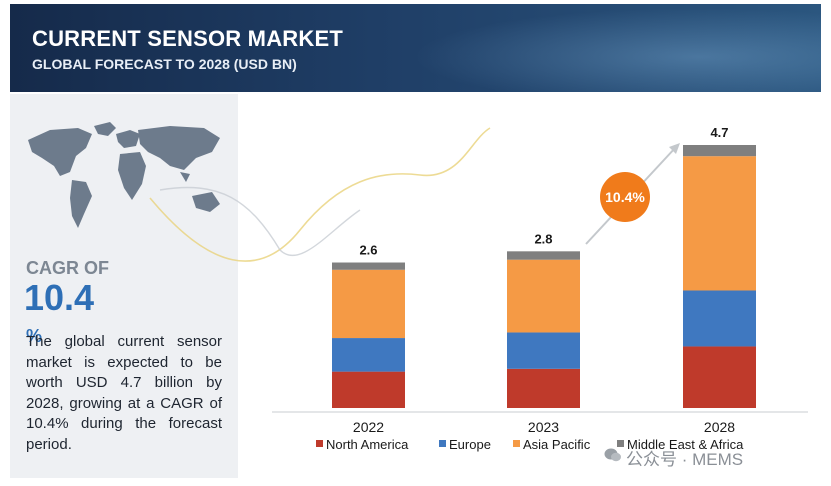 This screenshot has width=831, height=486. I want to click on chart-title: CURRENT SENSOR MARKET, so click(187, 38).